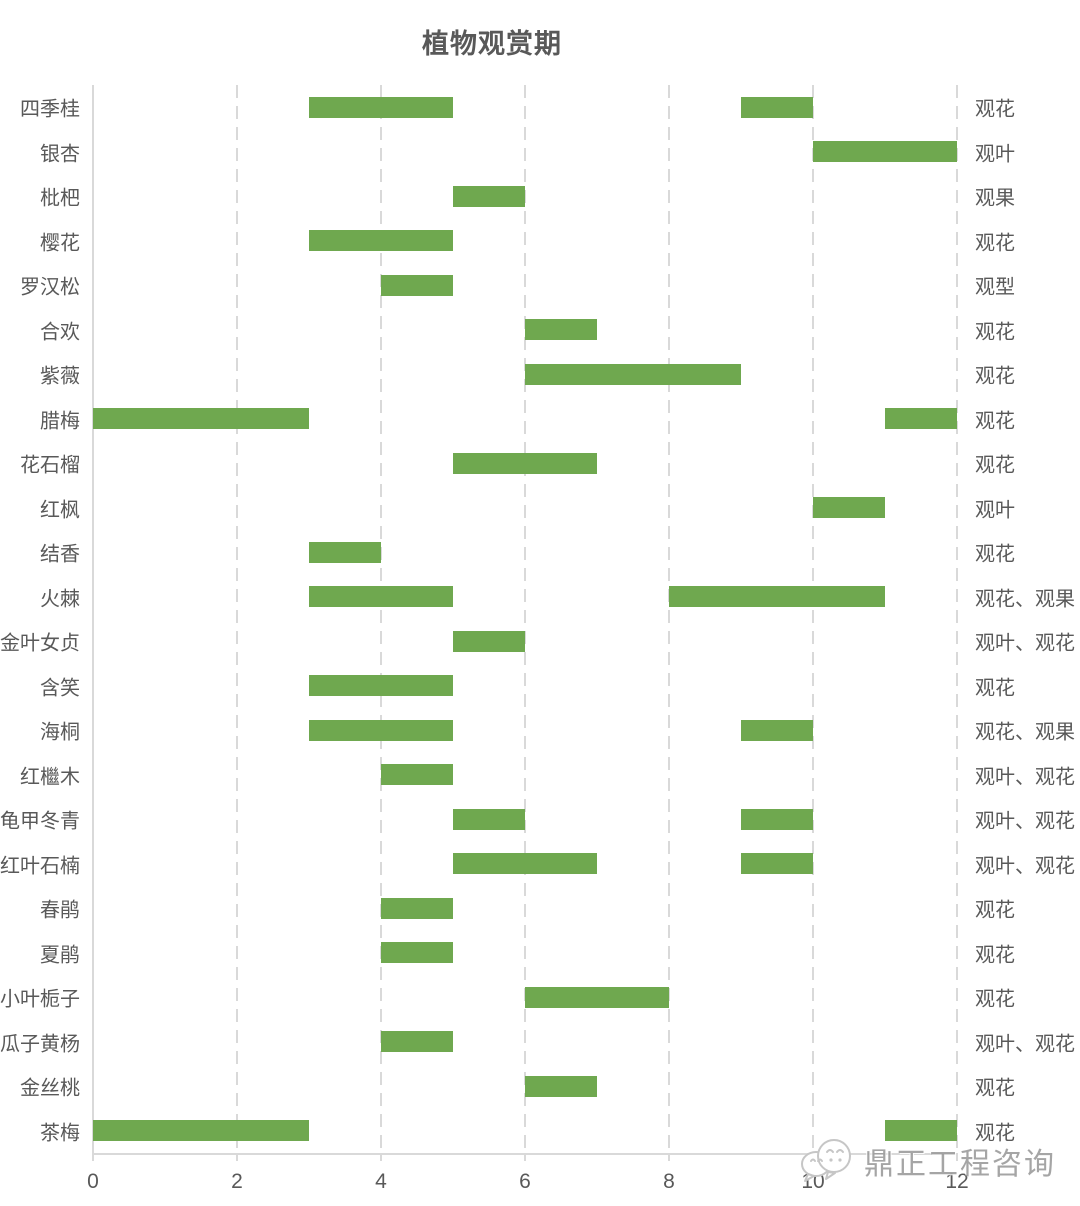 Image resolution: width=1080 pixels, height=1206 pixels. I want to click on plant-name-label: 海桐, so click(60, 732).